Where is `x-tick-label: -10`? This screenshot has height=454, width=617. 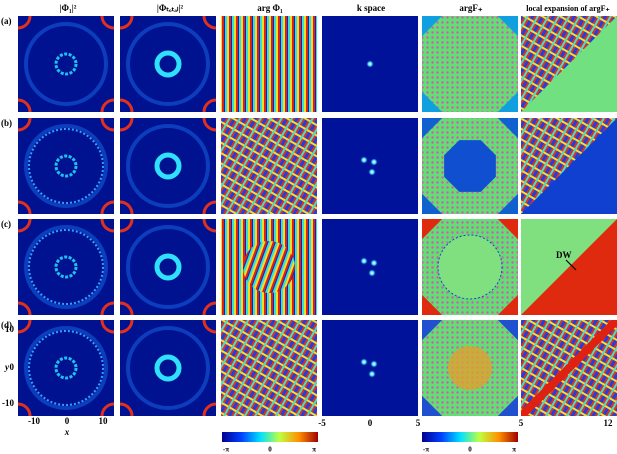 x-tick-label: -10 is located at coordinates (34, 421).